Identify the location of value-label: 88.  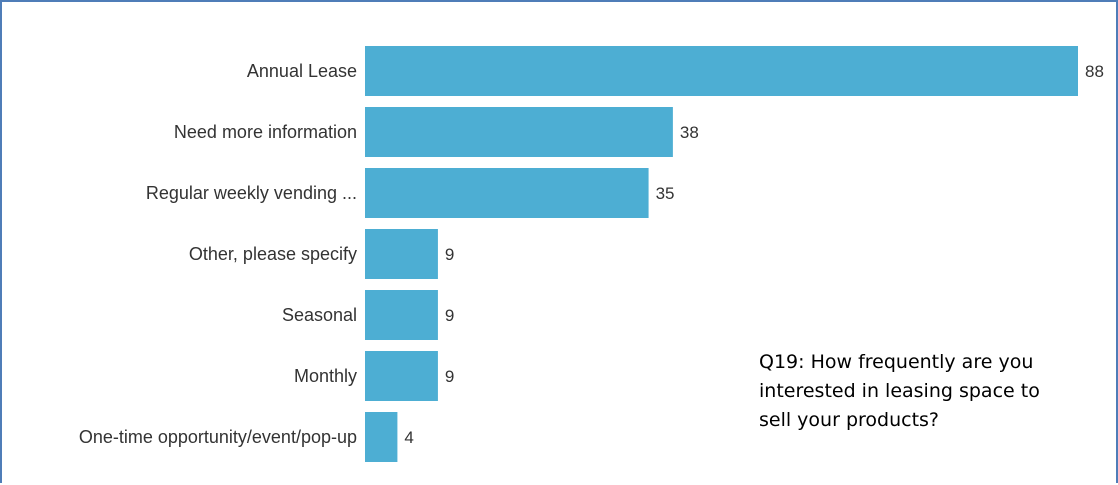
(1094, 71).